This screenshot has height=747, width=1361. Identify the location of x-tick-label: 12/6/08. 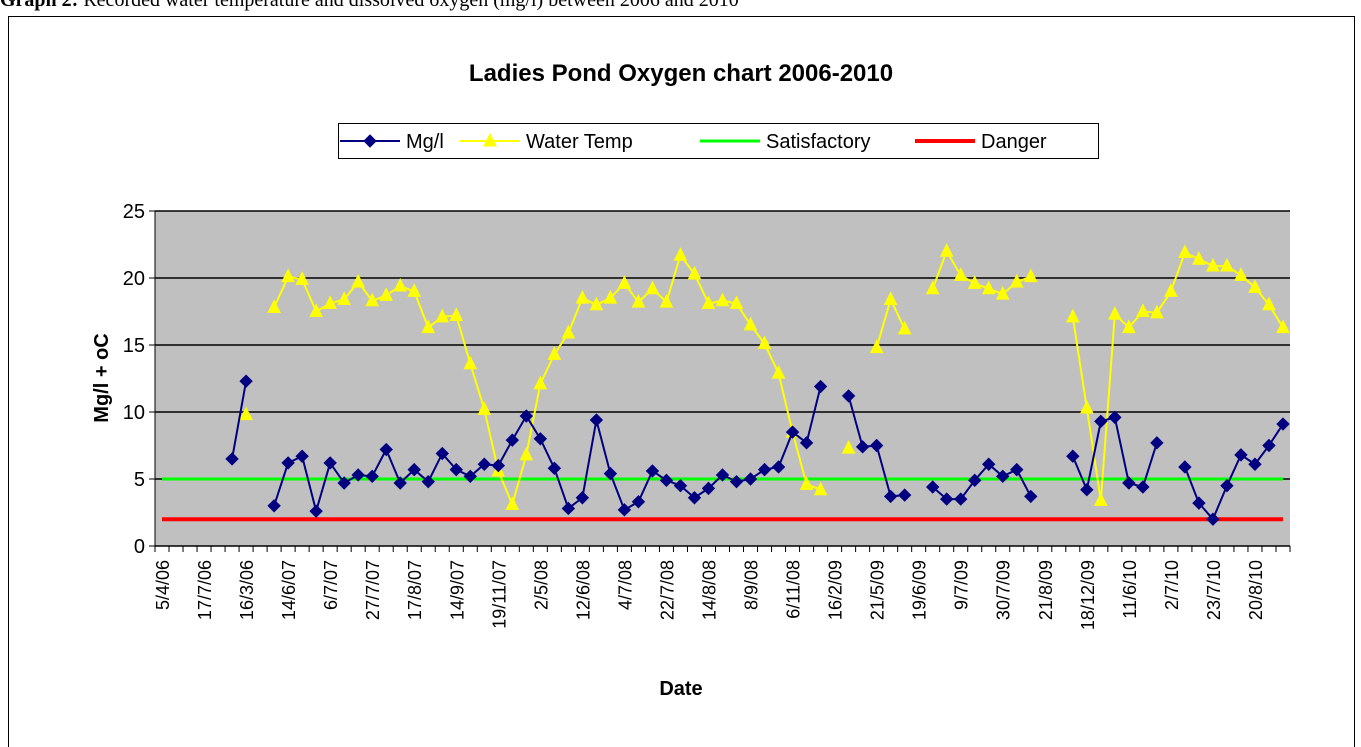
(583, 590).